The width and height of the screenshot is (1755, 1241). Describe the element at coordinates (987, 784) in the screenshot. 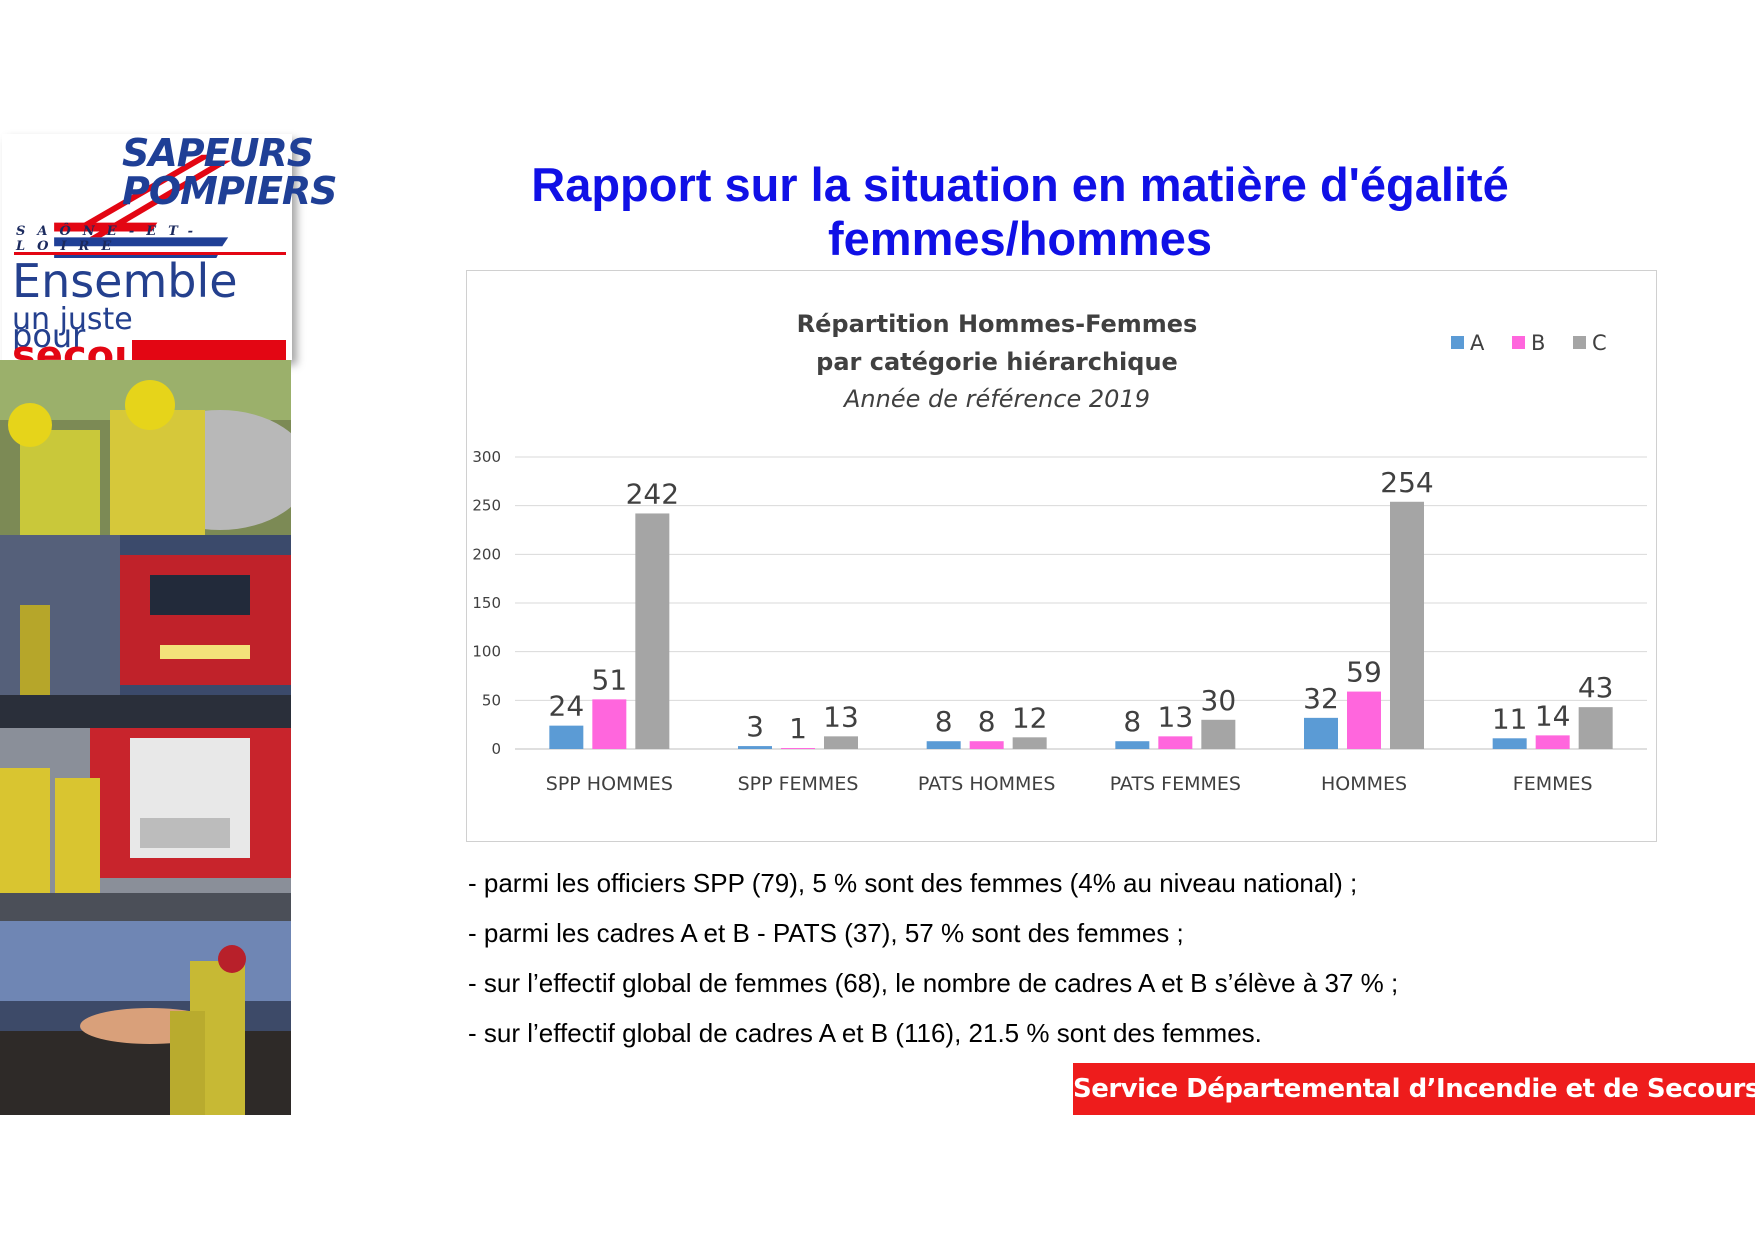

I see `category-label: PATS HOMMES` at that location.